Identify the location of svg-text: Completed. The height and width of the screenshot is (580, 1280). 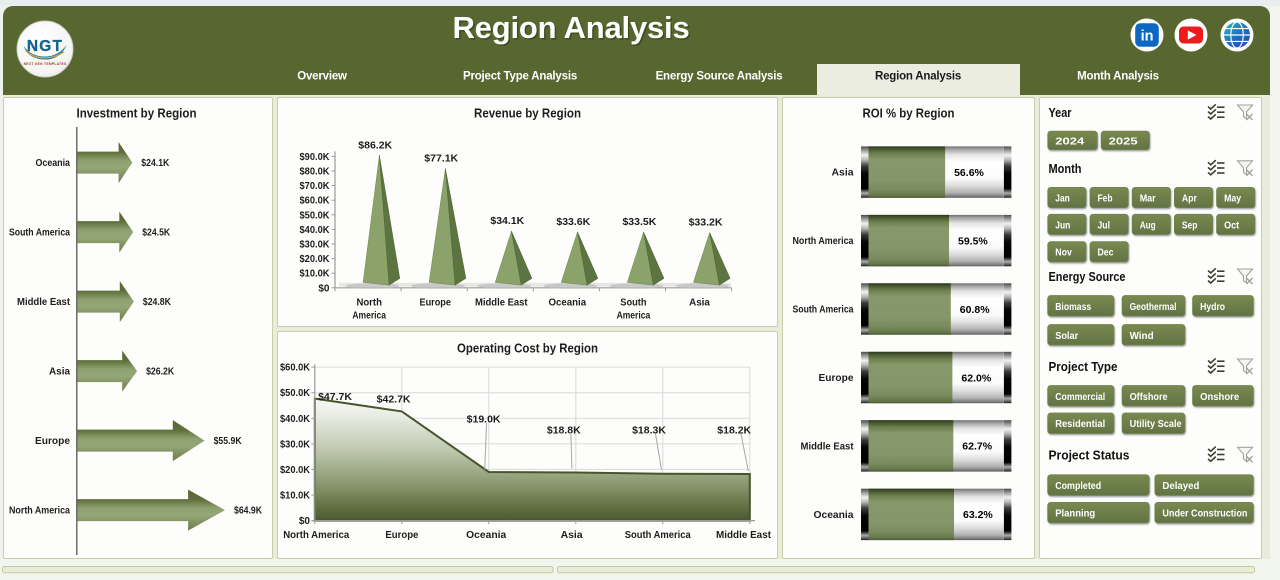
(1078, 486).